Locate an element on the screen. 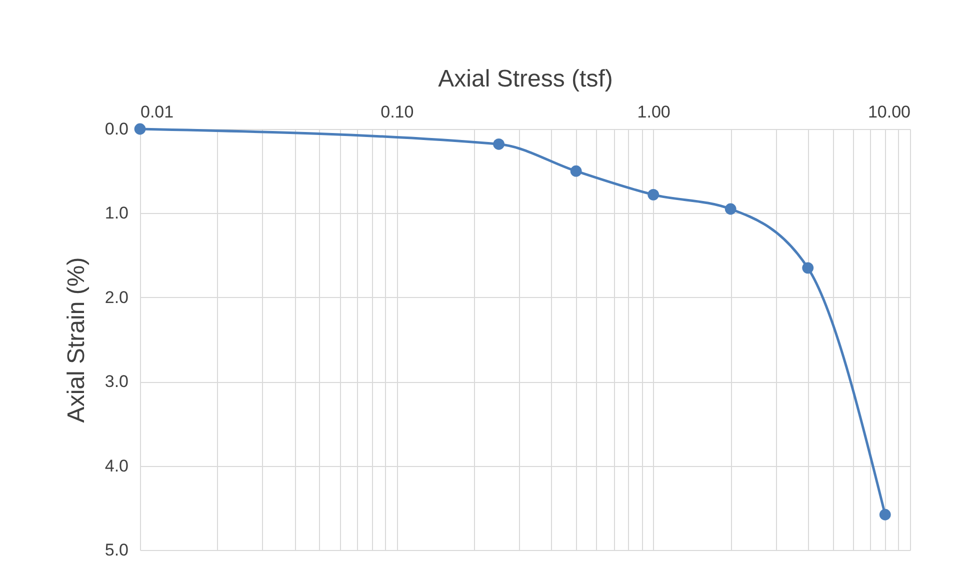  y-tick-label: 4.0 is located at coordinates (116, 466).